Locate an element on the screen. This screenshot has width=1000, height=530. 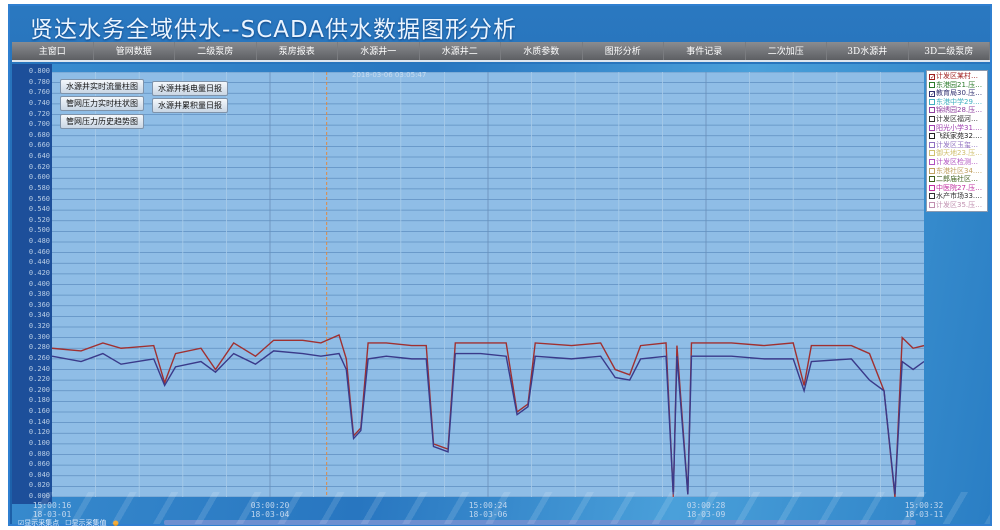
y-tick-label: 0.220 is located at coordinates (39, 379).